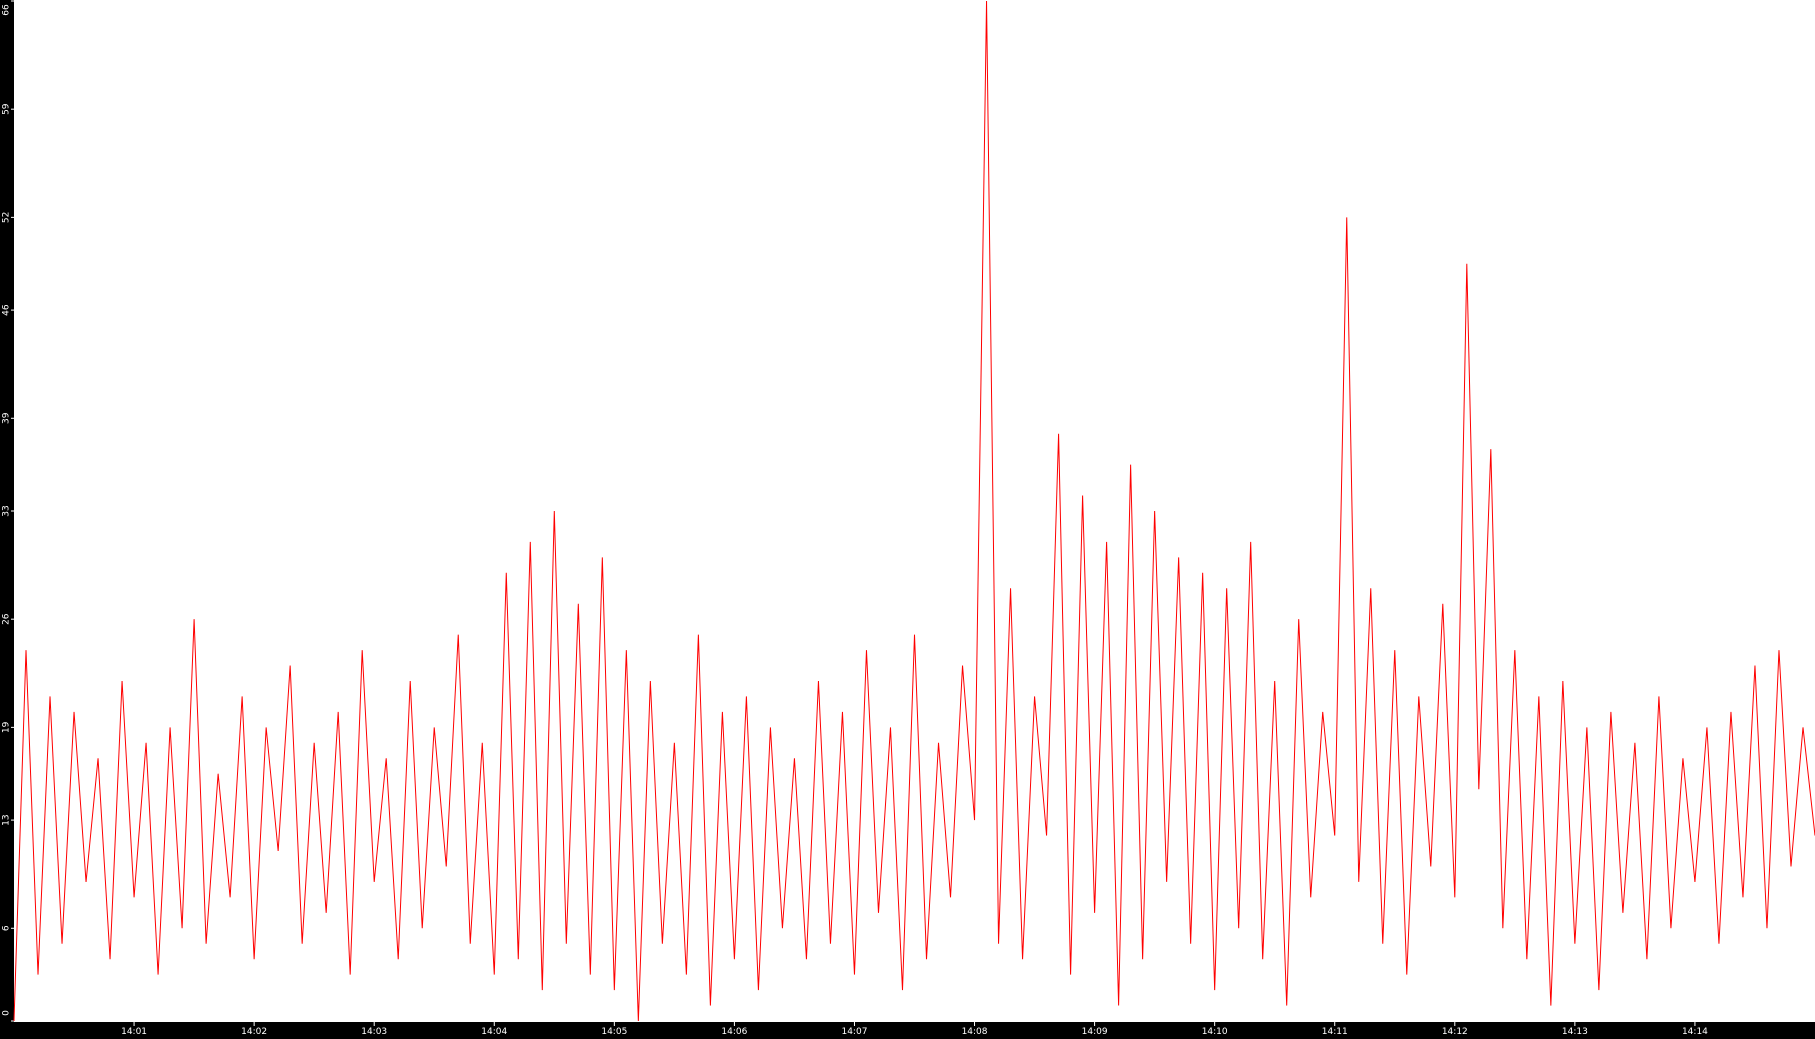 Image resolution: width=1815 pixels, height=1039 pixels. What do you see at coordinates (7, 217) in the screenshot?
I see `y-tick-label: 52` at bounding box center [7, 217].